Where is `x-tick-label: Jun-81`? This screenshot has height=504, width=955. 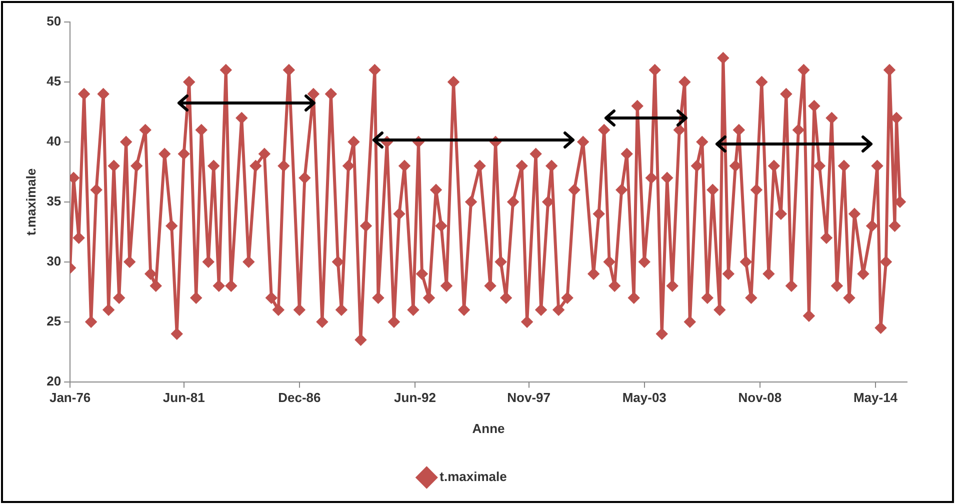
x-tick-label: Jun-81 is located at coordinates (183, 398).